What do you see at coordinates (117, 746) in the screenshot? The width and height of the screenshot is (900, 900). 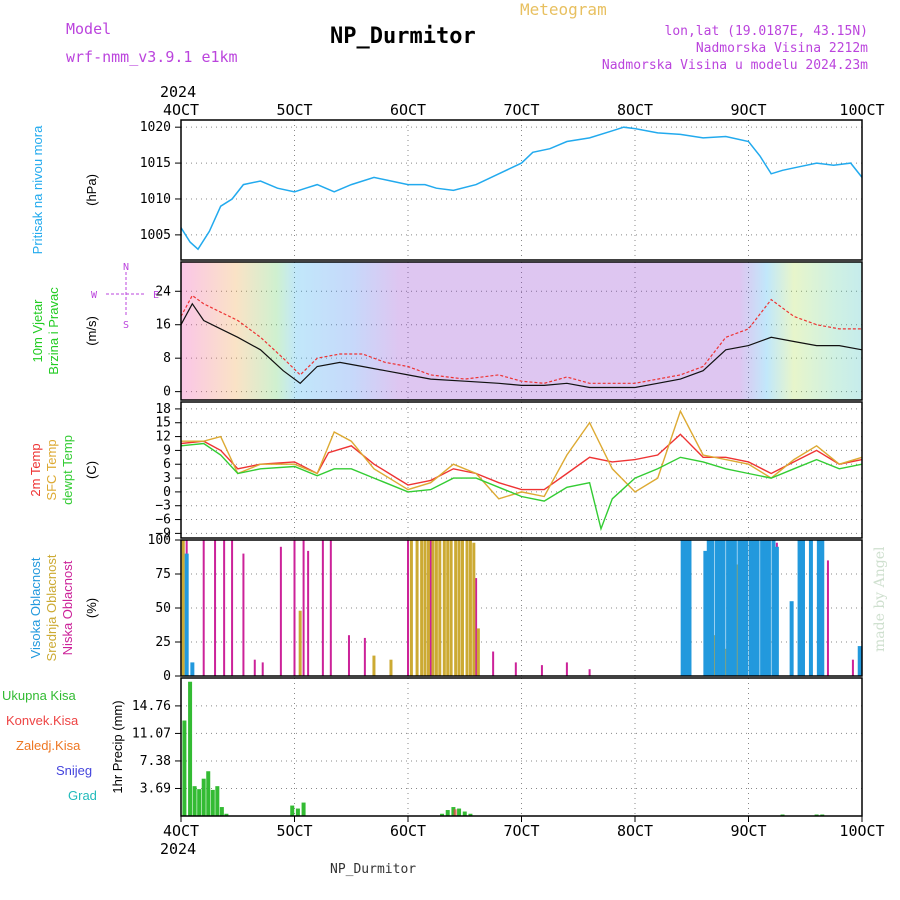 I see `precip-axis-label: 1hr Precip (mm)` at bounding box center [117, 746].